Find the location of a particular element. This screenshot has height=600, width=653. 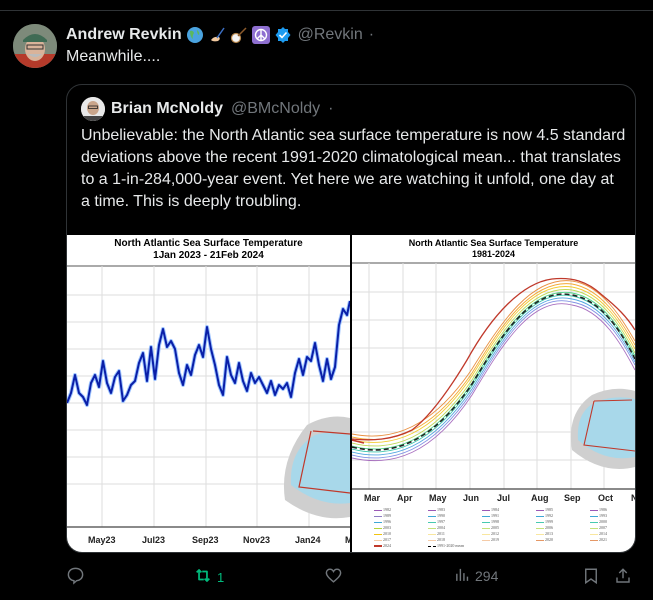

writing-hand-emoji-icon is located at coordinates (217, 35).